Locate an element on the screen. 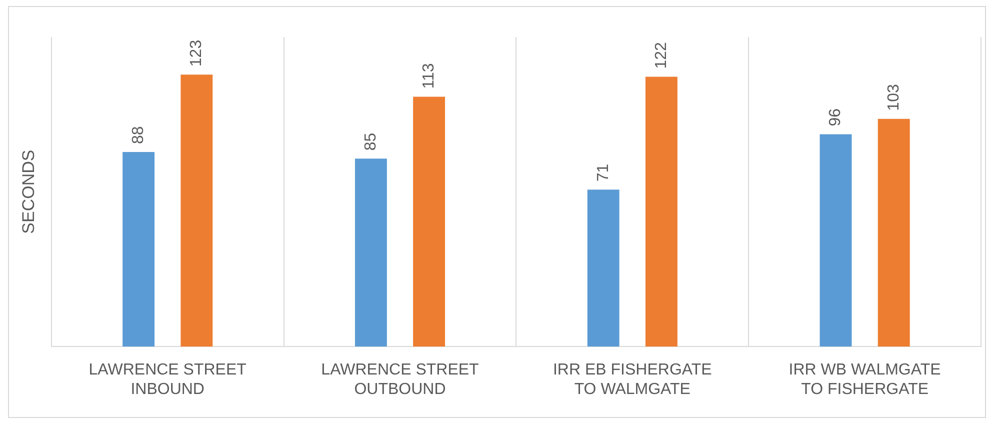 The image size is (992, 423). x-tick-label: IRR WB WALMGATE TO FISHERGATE is located at coordinates (864, 380).